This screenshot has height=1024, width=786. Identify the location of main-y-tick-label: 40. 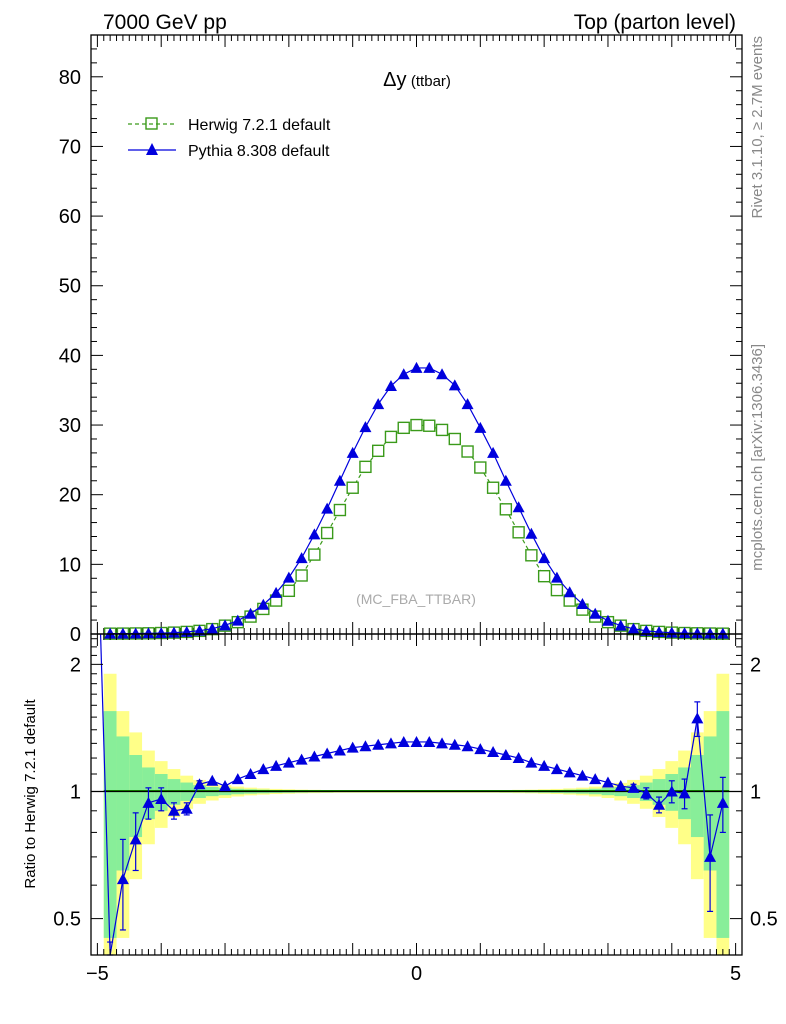
(70, 356).